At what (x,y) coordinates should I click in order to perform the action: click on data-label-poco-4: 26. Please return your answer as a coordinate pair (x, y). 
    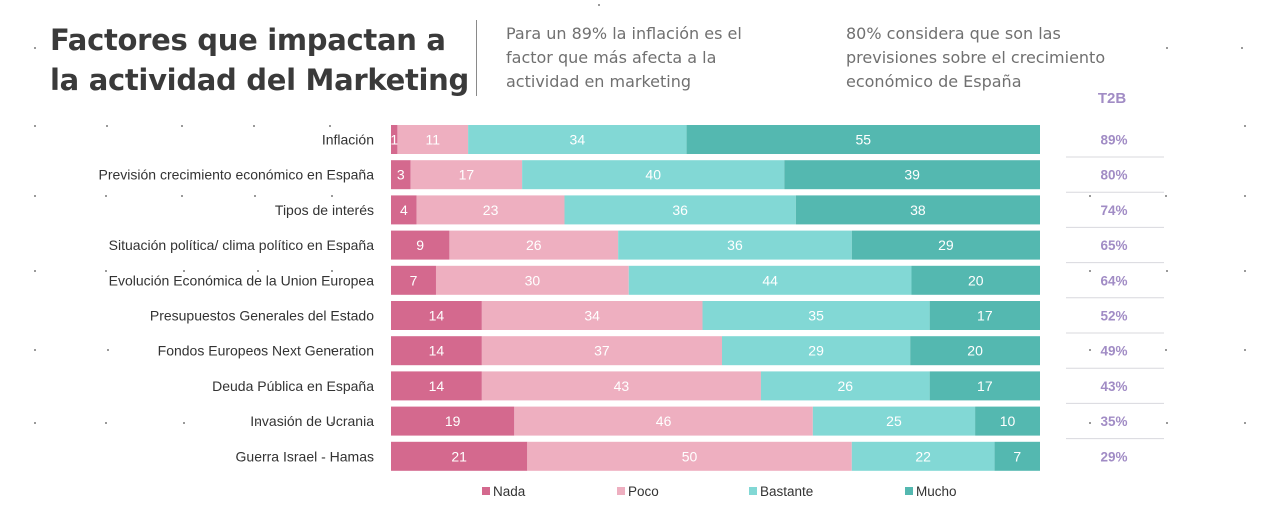
    Looking at the image, I should click on (534, 245).